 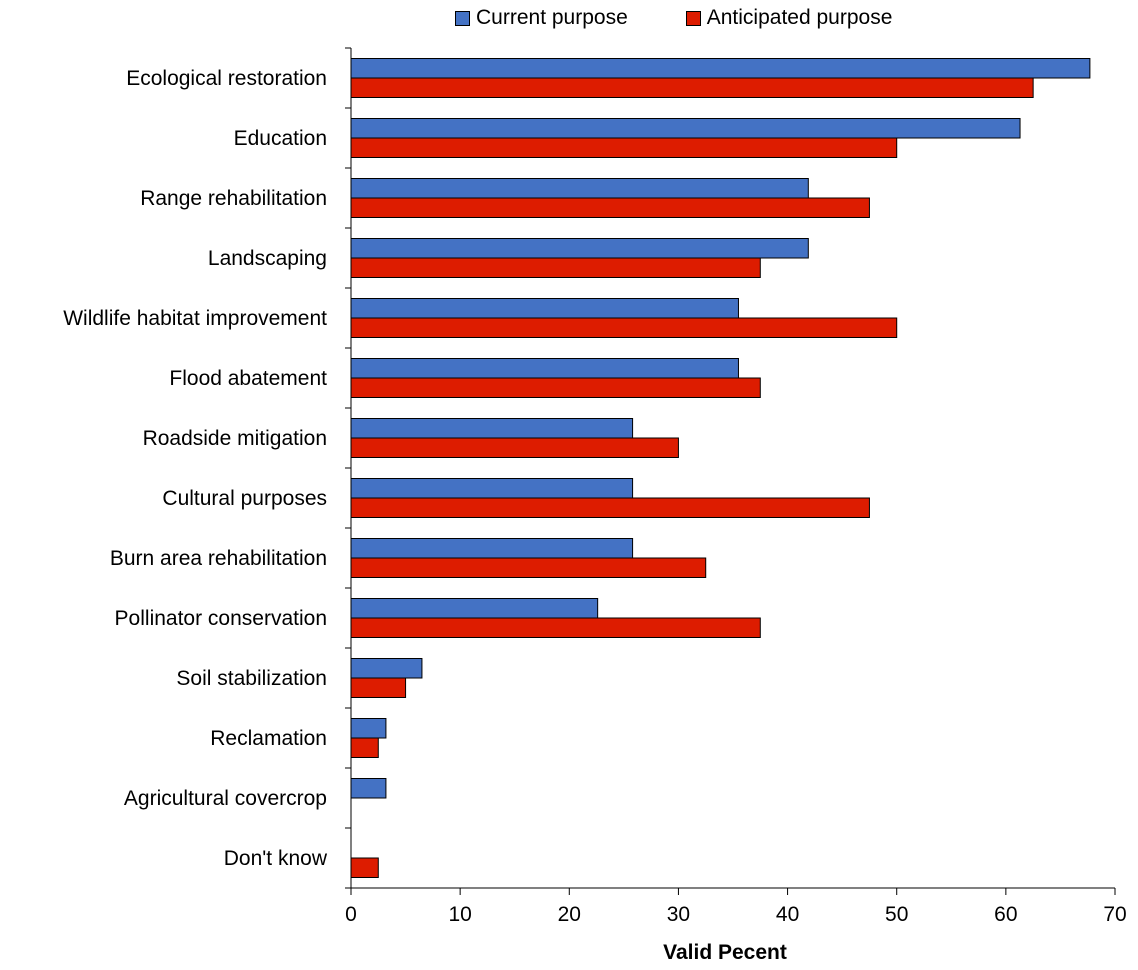 I want to click on x-axis-title: Valid Pecent, so click(x=725, y=952).